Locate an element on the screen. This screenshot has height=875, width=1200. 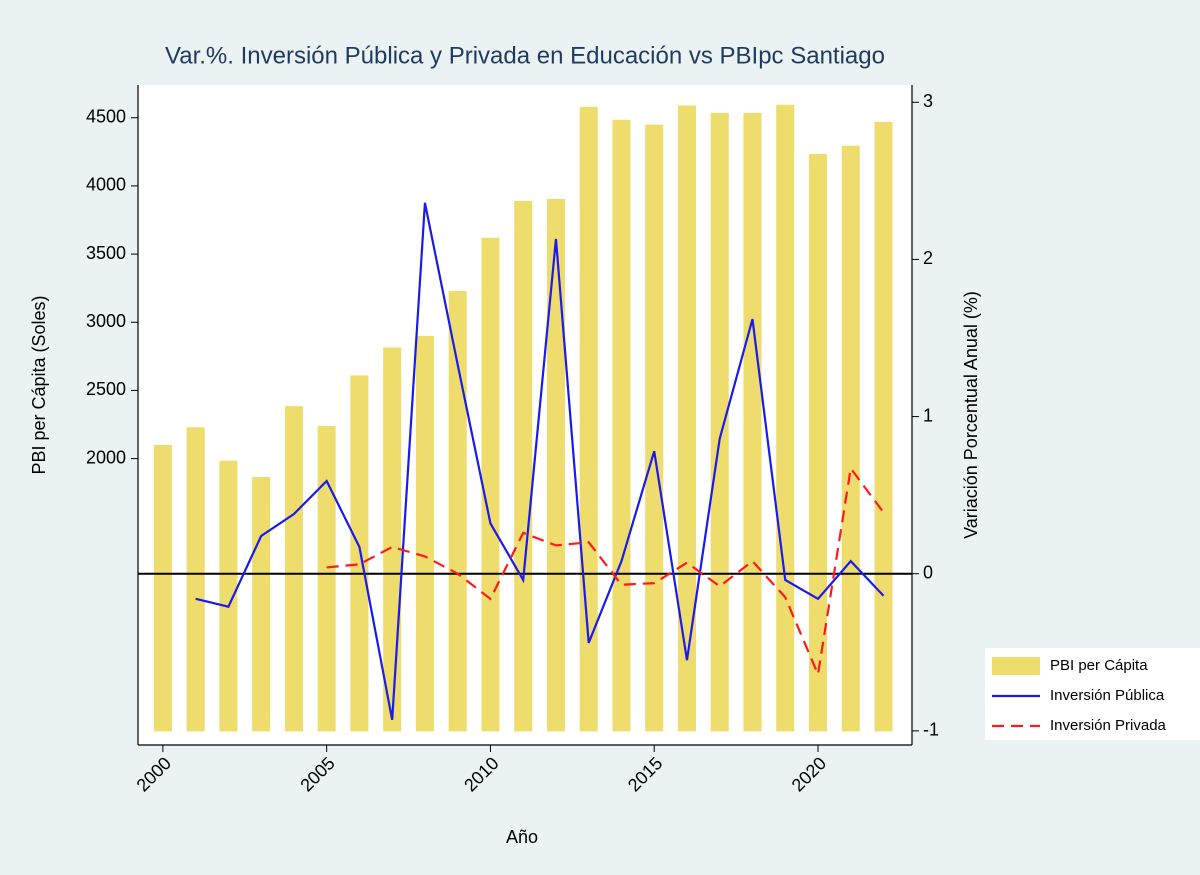
legend-label: Inversión Pública is located at coordinates (1107, 695).